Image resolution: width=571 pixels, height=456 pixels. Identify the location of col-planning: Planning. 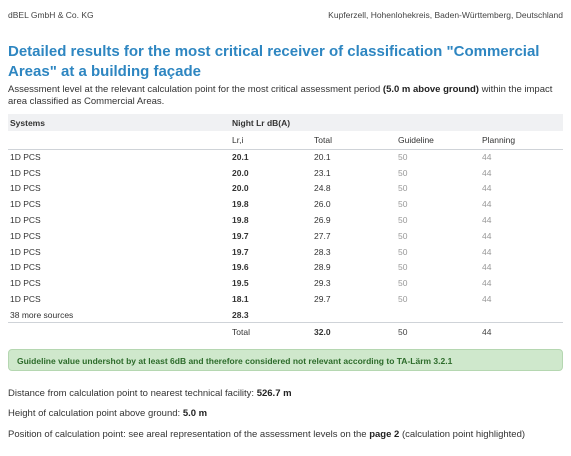
(521, 140).